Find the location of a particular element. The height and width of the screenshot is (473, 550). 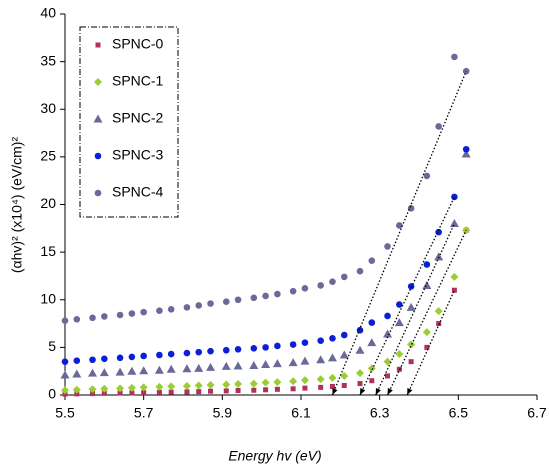

y-tick-label: 10 is located at coordinates (48, 298).